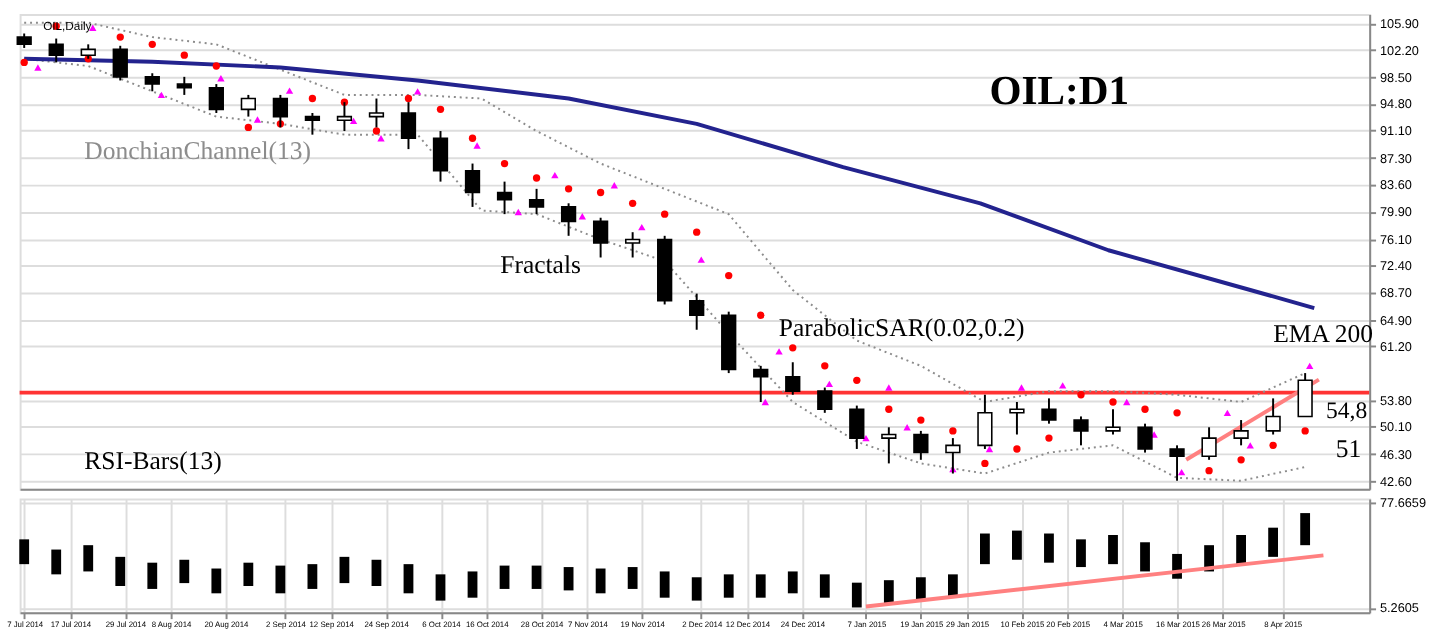  I want to click on annotation: 51, so click(1348, 449).